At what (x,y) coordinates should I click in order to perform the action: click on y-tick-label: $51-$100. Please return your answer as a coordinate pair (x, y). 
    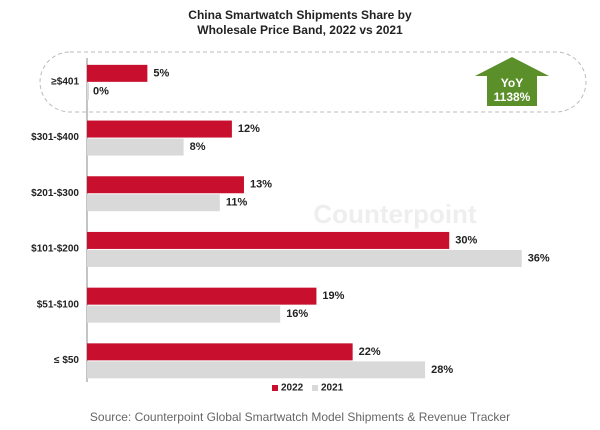
    Looking at the image, I should click on (58, 304).